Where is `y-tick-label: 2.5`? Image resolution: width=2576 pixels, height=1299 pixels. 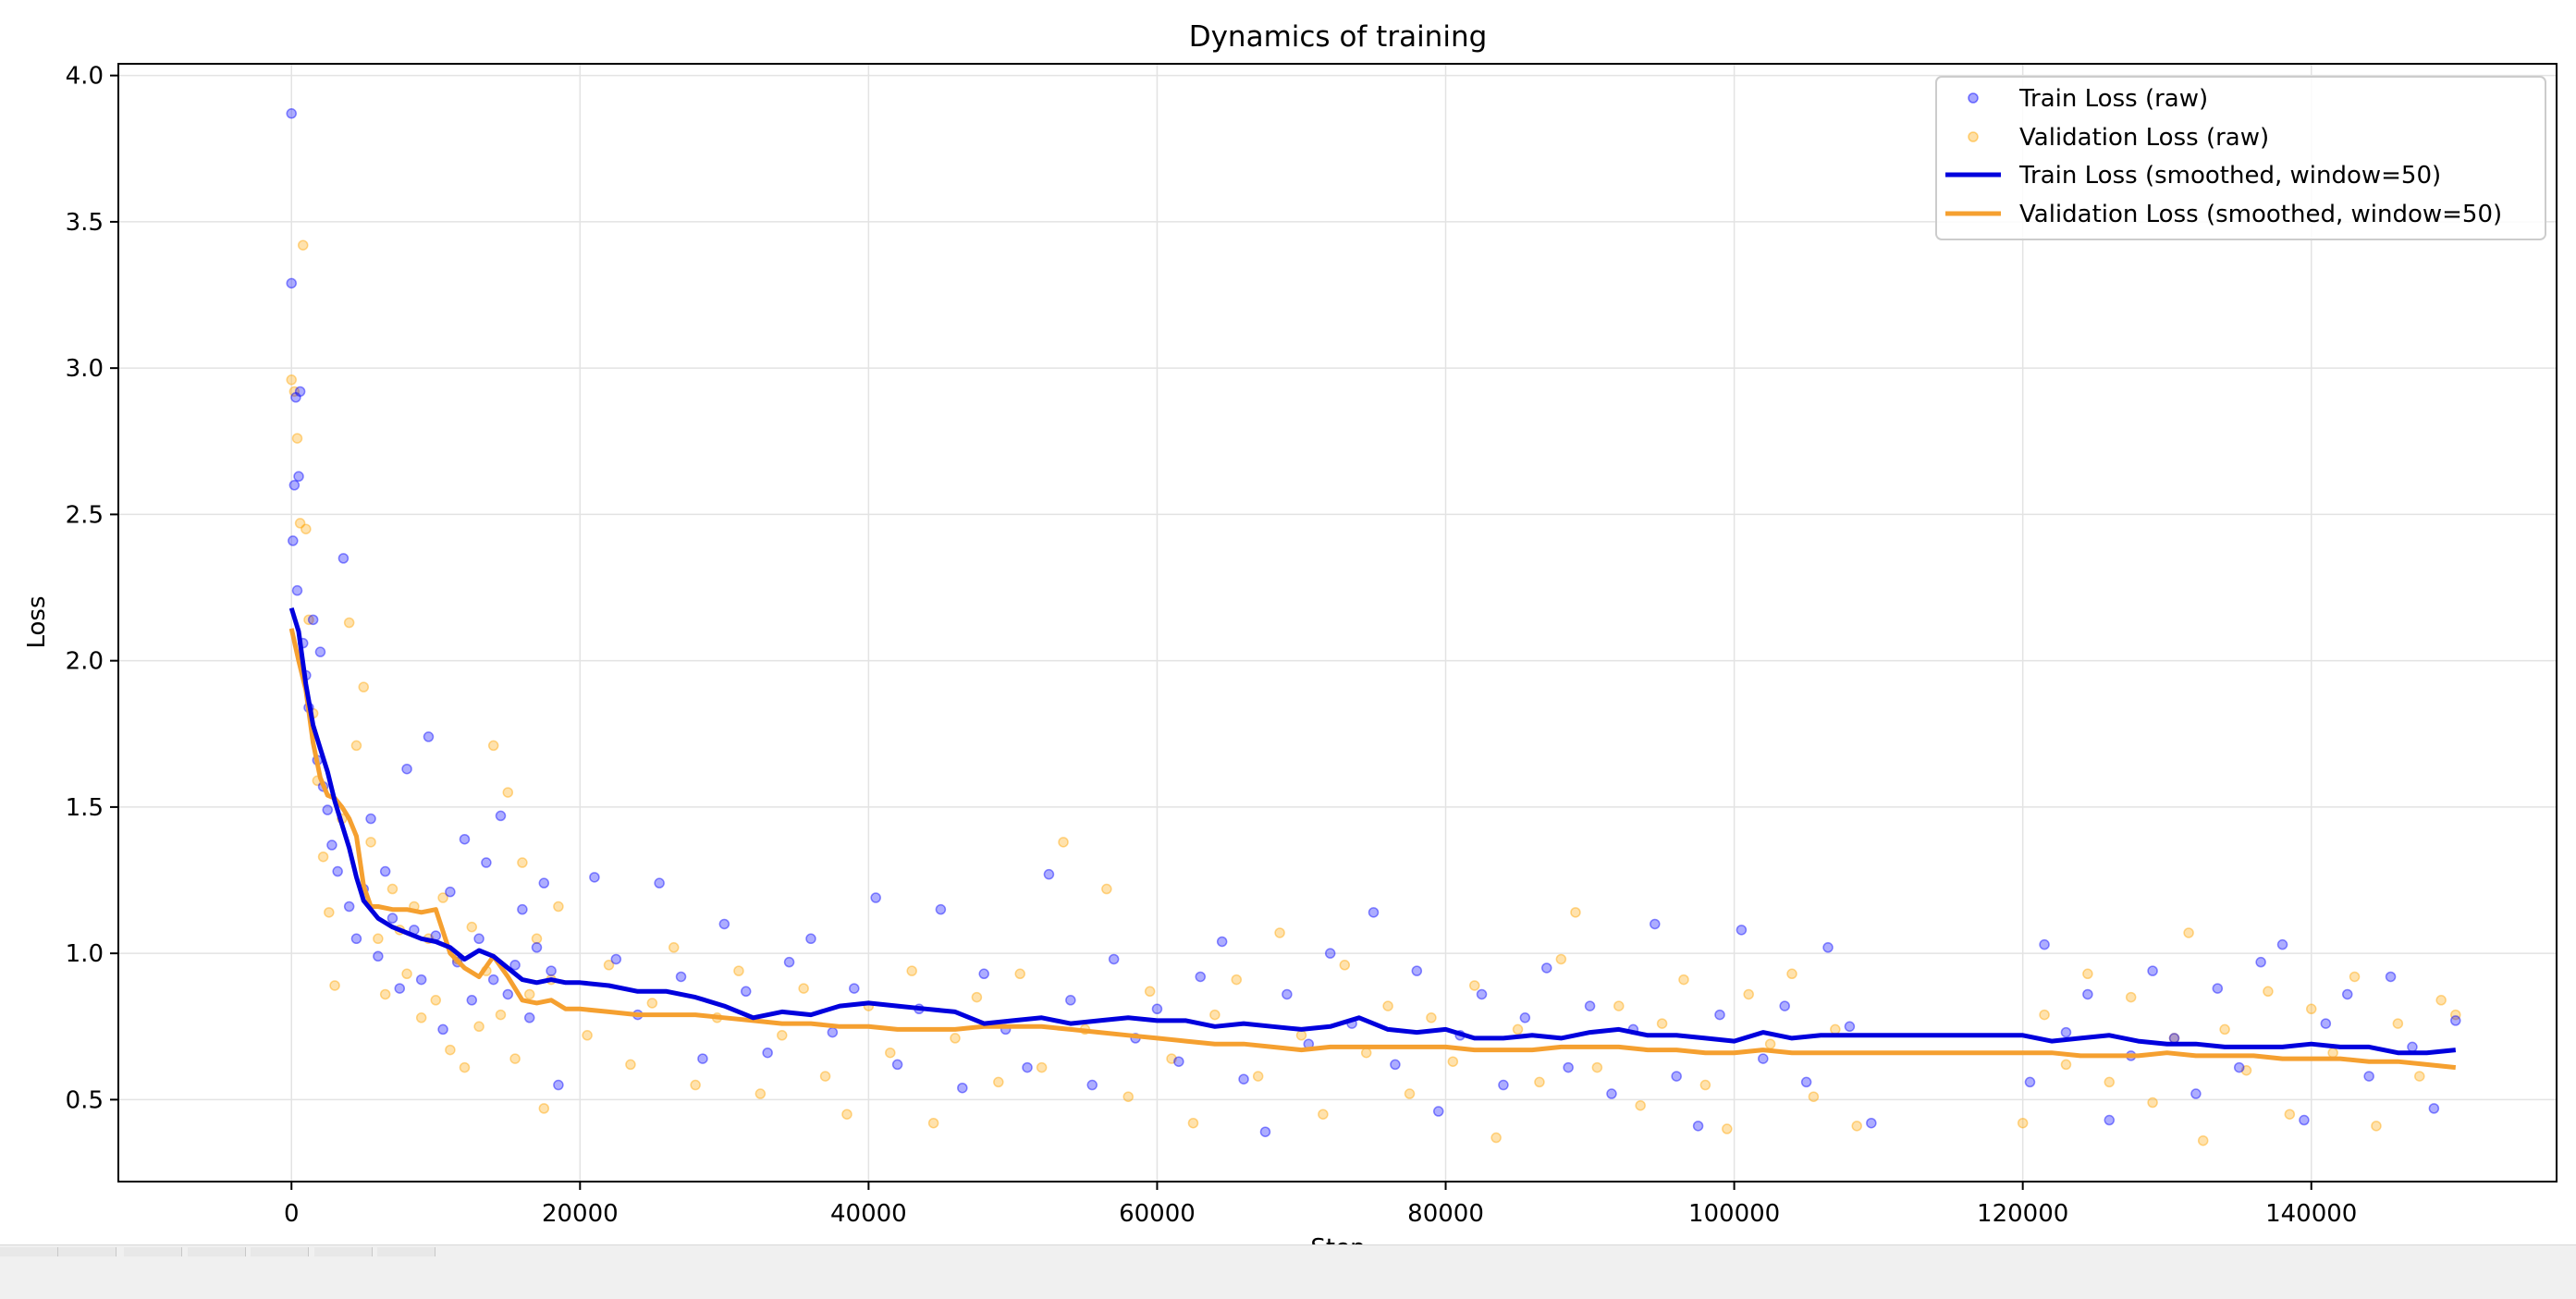 y-tick-label: 2.5 is located at coordinates (85, 515).